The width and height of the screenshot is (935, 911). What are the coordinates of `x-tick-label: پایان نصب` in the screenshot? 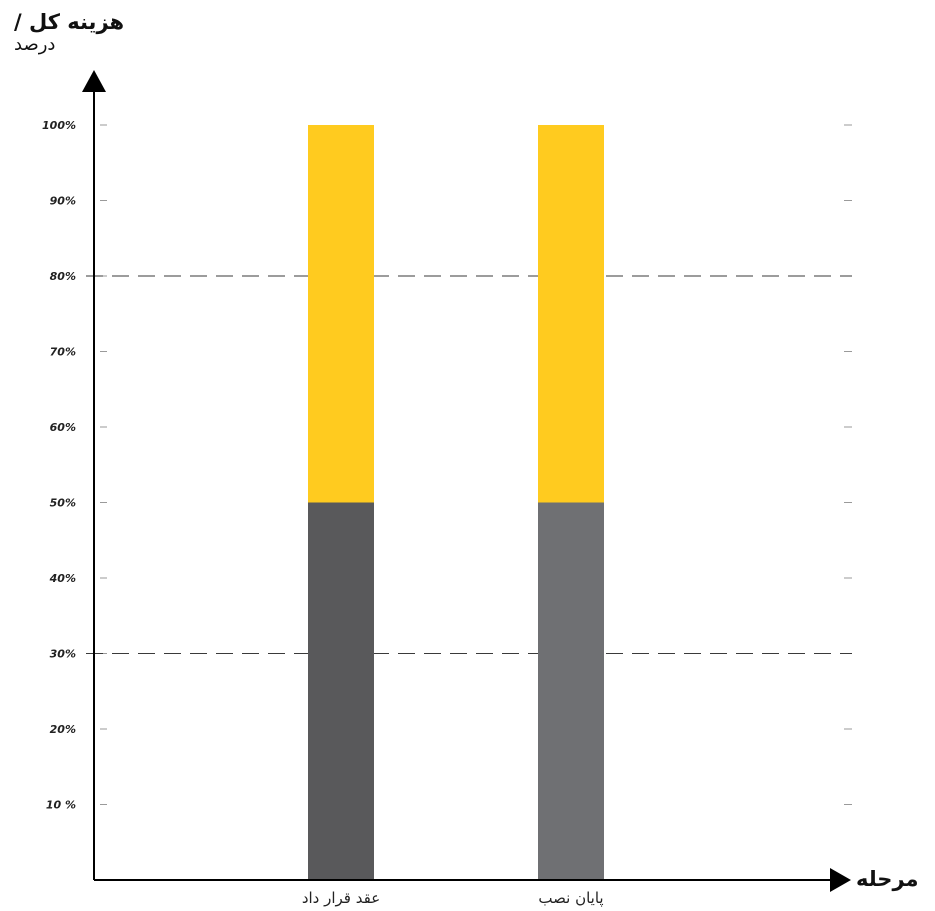 It's located at (570, 898).